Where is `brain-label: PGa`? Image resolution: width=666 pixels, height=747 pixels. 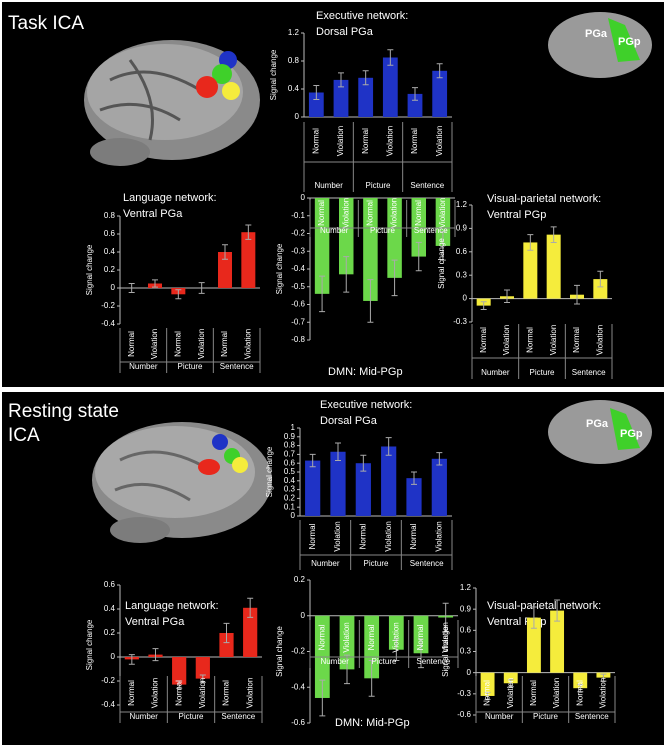 brain-label: PGa is located at coordinates (596, 34).